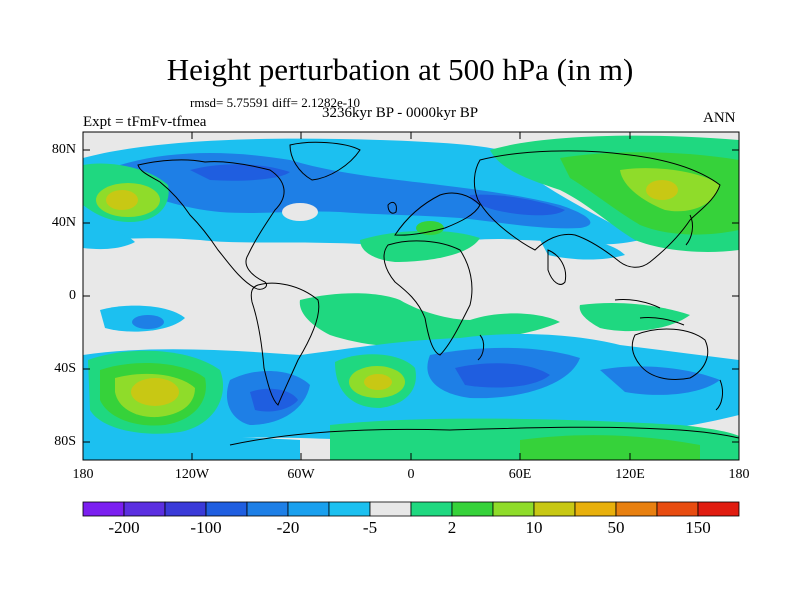 The width and height of the screenshot is (800, 600). What do you see at coordinates (370, 527) in the screenshot?
I see `colorbar-label: -5` at bounding box center [370, 527].